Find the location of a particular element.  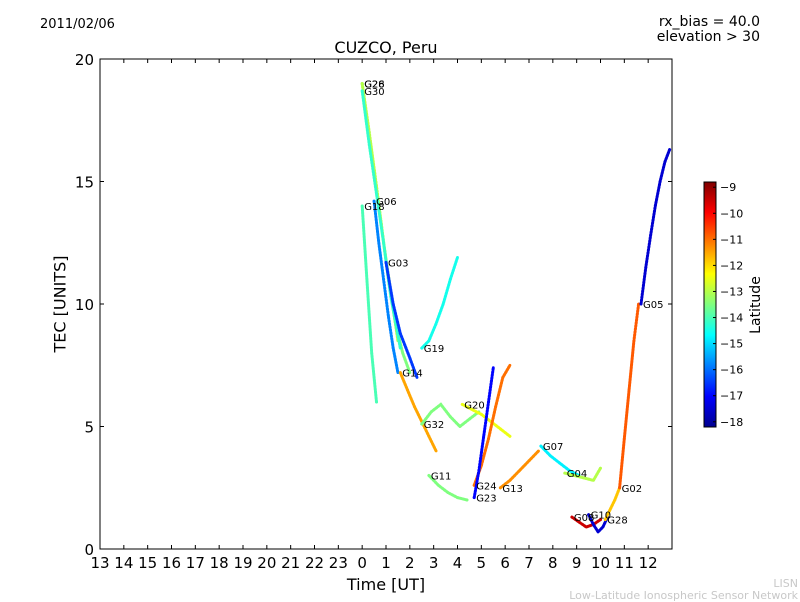

series-label: G07 is located at coordinates (553, 447).